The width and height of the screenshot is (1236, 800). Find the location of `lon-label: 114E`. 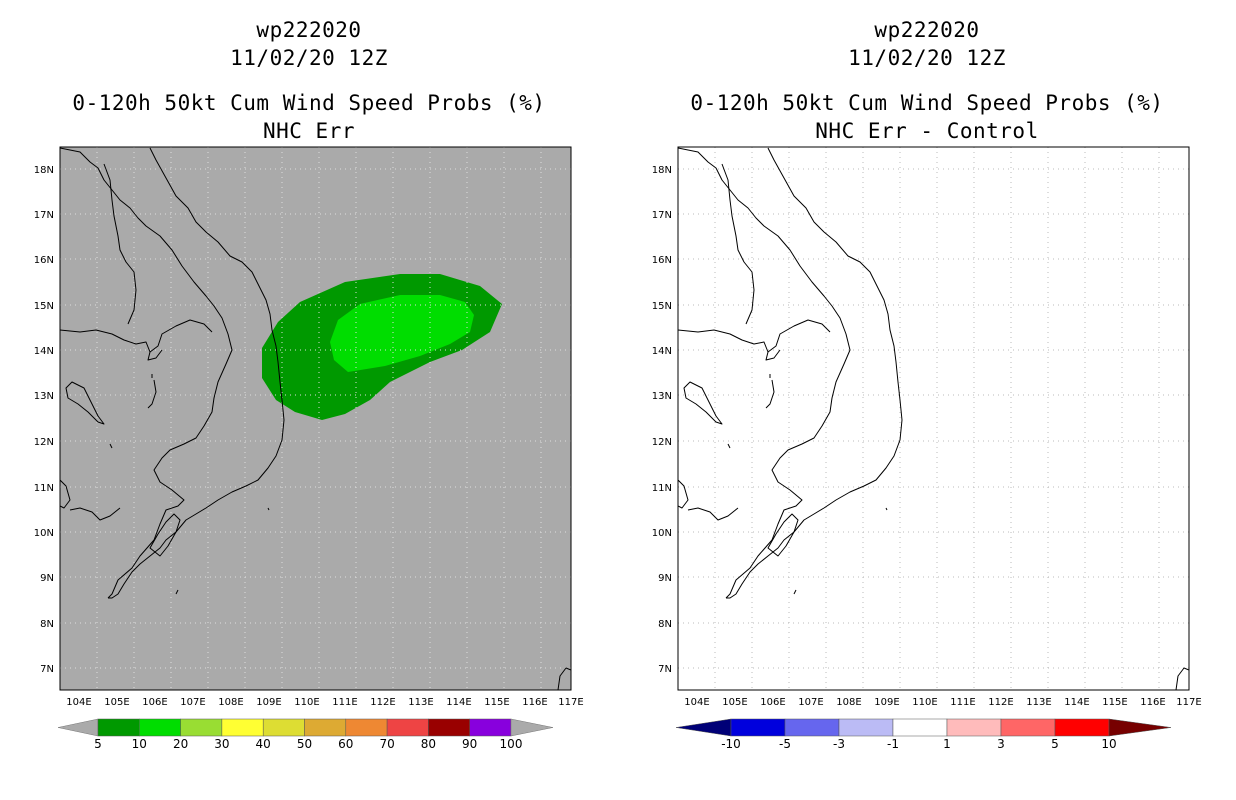

lon-label: 114E is located at coordinates (1076, 702).